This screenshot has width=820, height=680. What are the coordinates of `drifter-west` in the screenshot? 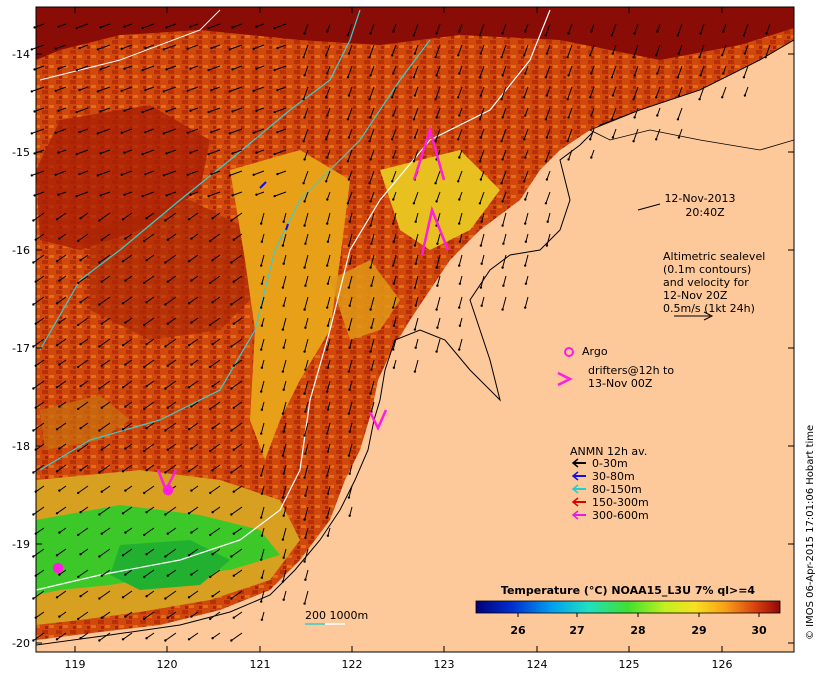 It's located at (58, 568).